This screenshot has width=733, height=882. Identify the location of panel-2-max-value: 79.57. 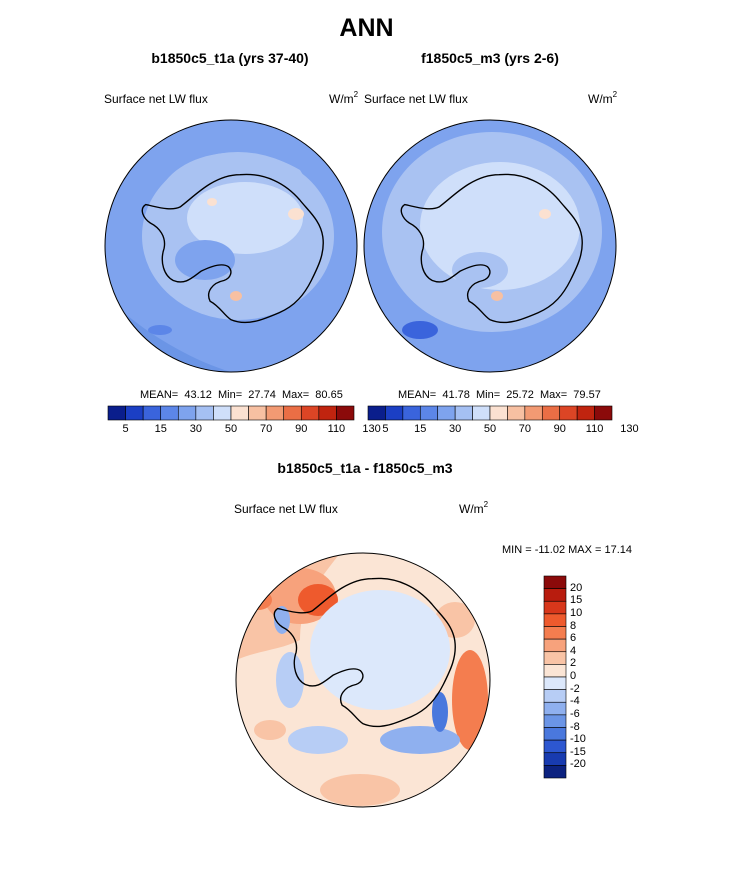
(587, 395).